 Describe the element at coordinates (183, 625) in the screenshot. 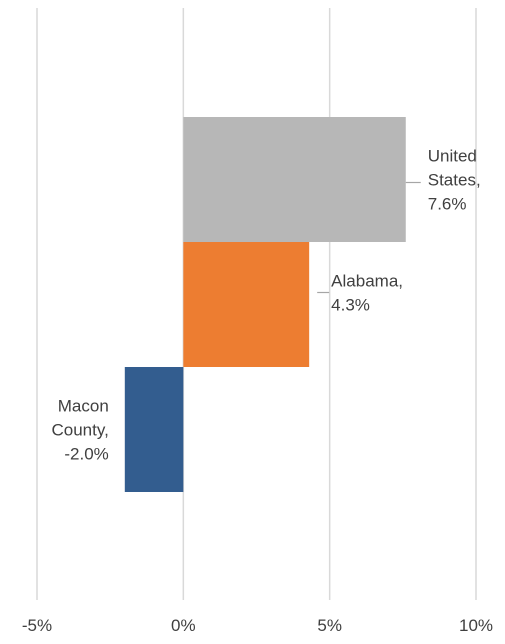

I see `x-tick-label: 0%` at that location.